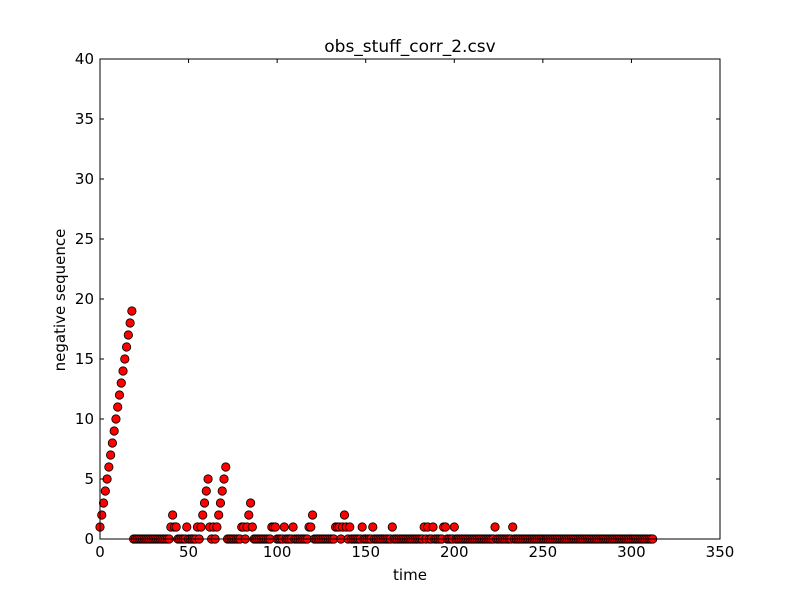  What do you see at coordinates (84, 239) in the screenshot?
I see `y-tick-label: 25` at bounding box center [84, 239].